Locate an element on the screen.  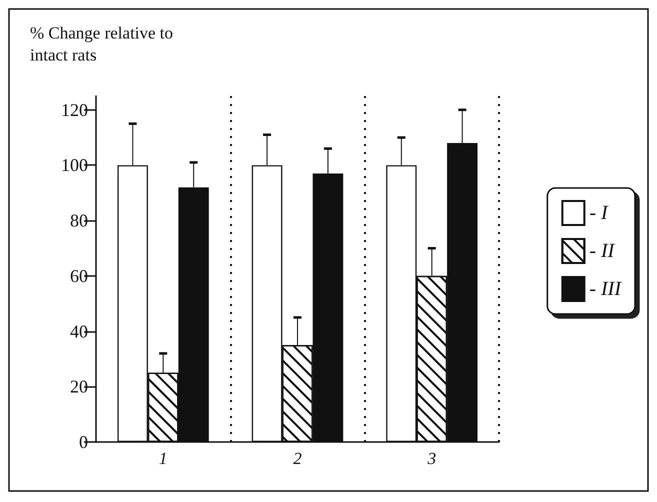
y-tick-label: 80 is located at coordinates (79, 220).